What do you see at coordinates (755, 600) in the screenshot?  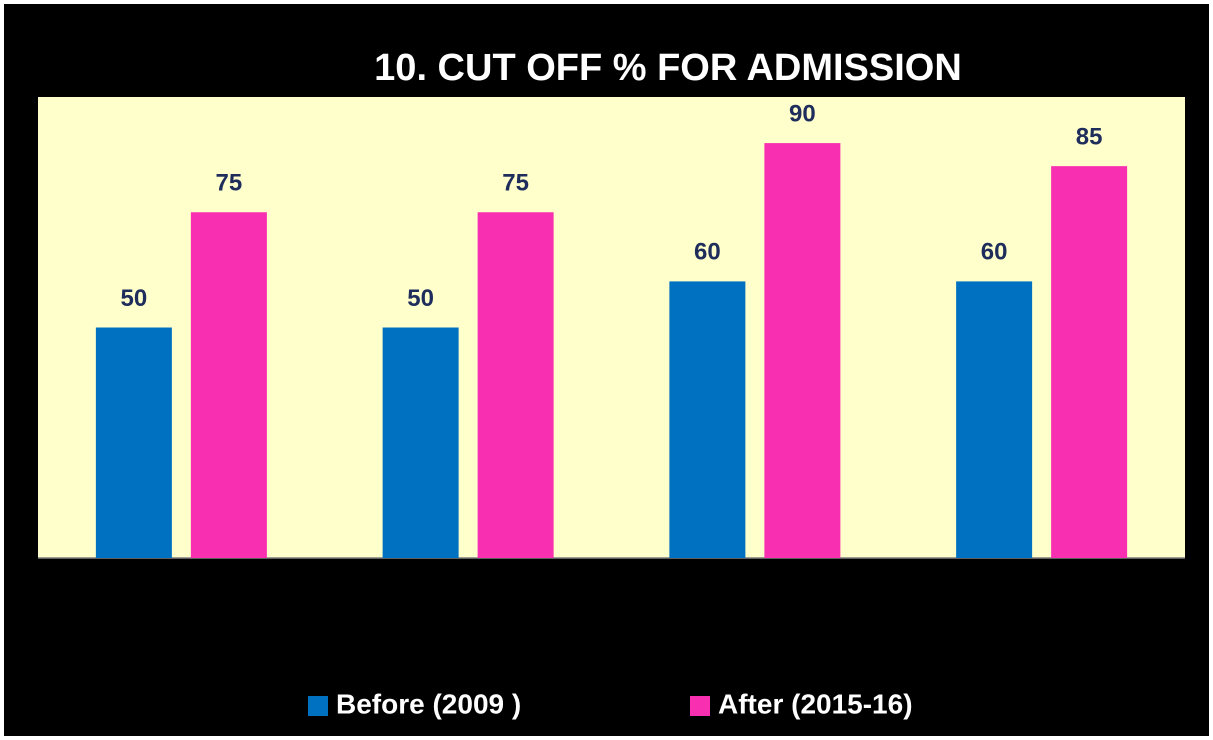 I see `x-tick-label: PHYSICS` at bounding box center [755, 600].